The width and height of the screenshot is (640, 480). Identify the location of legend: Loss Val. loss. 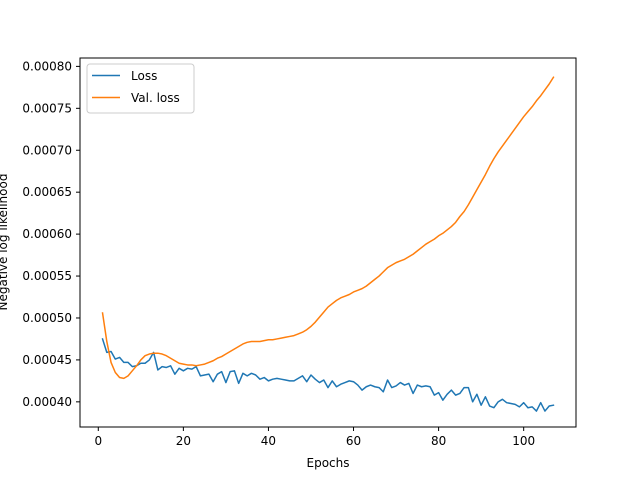
(140, 88).